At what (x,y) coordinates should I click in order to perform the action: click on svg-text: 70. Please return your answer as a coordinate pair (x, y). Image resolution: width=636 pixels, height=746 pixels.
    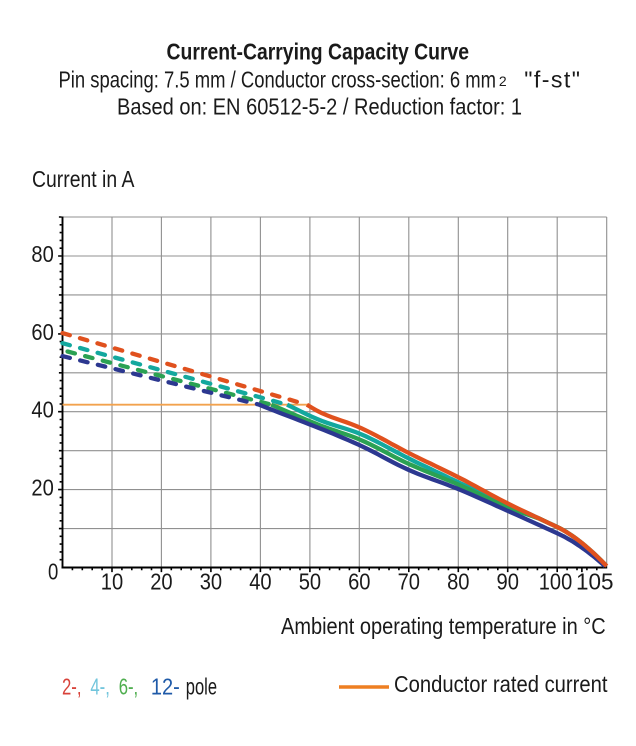
    Looking at the image, I should click on (409, 582).